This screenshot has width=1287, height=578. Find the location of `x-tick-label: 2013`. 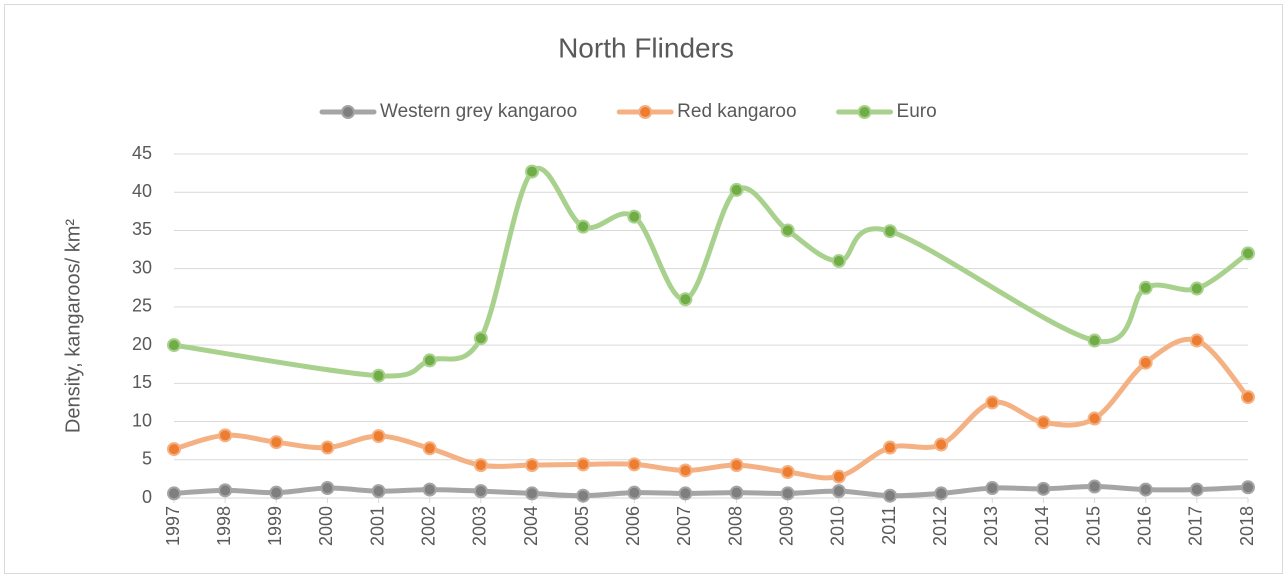

x-tick-label: 2013 is located at coordinates (991, 526).